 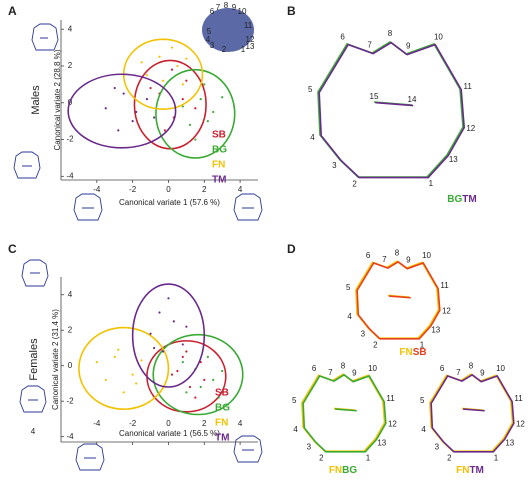 I want to click on panel-label: C, so click(x=12, y=249).